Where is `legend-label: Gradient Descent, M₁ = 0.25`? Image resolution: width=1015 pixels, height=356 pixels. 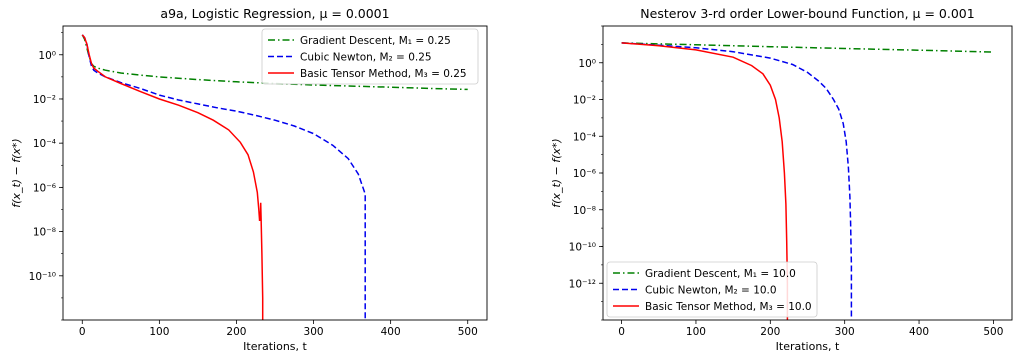
legend-label: Gradient Descent, M₁ = 0.25 is located at coordinates (375, 41).